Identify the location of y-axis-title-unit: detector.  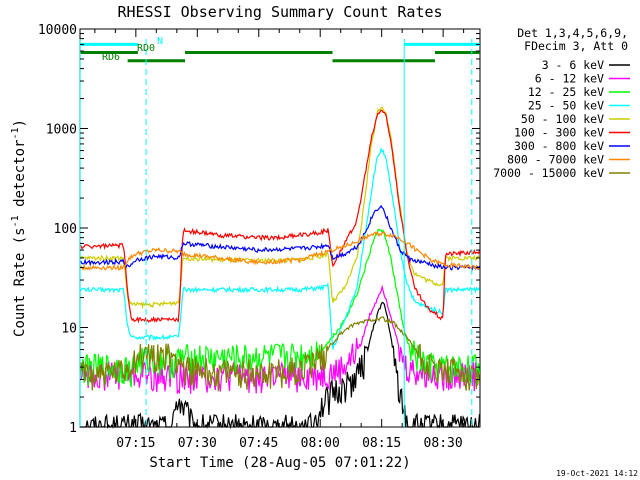
(20, 178).